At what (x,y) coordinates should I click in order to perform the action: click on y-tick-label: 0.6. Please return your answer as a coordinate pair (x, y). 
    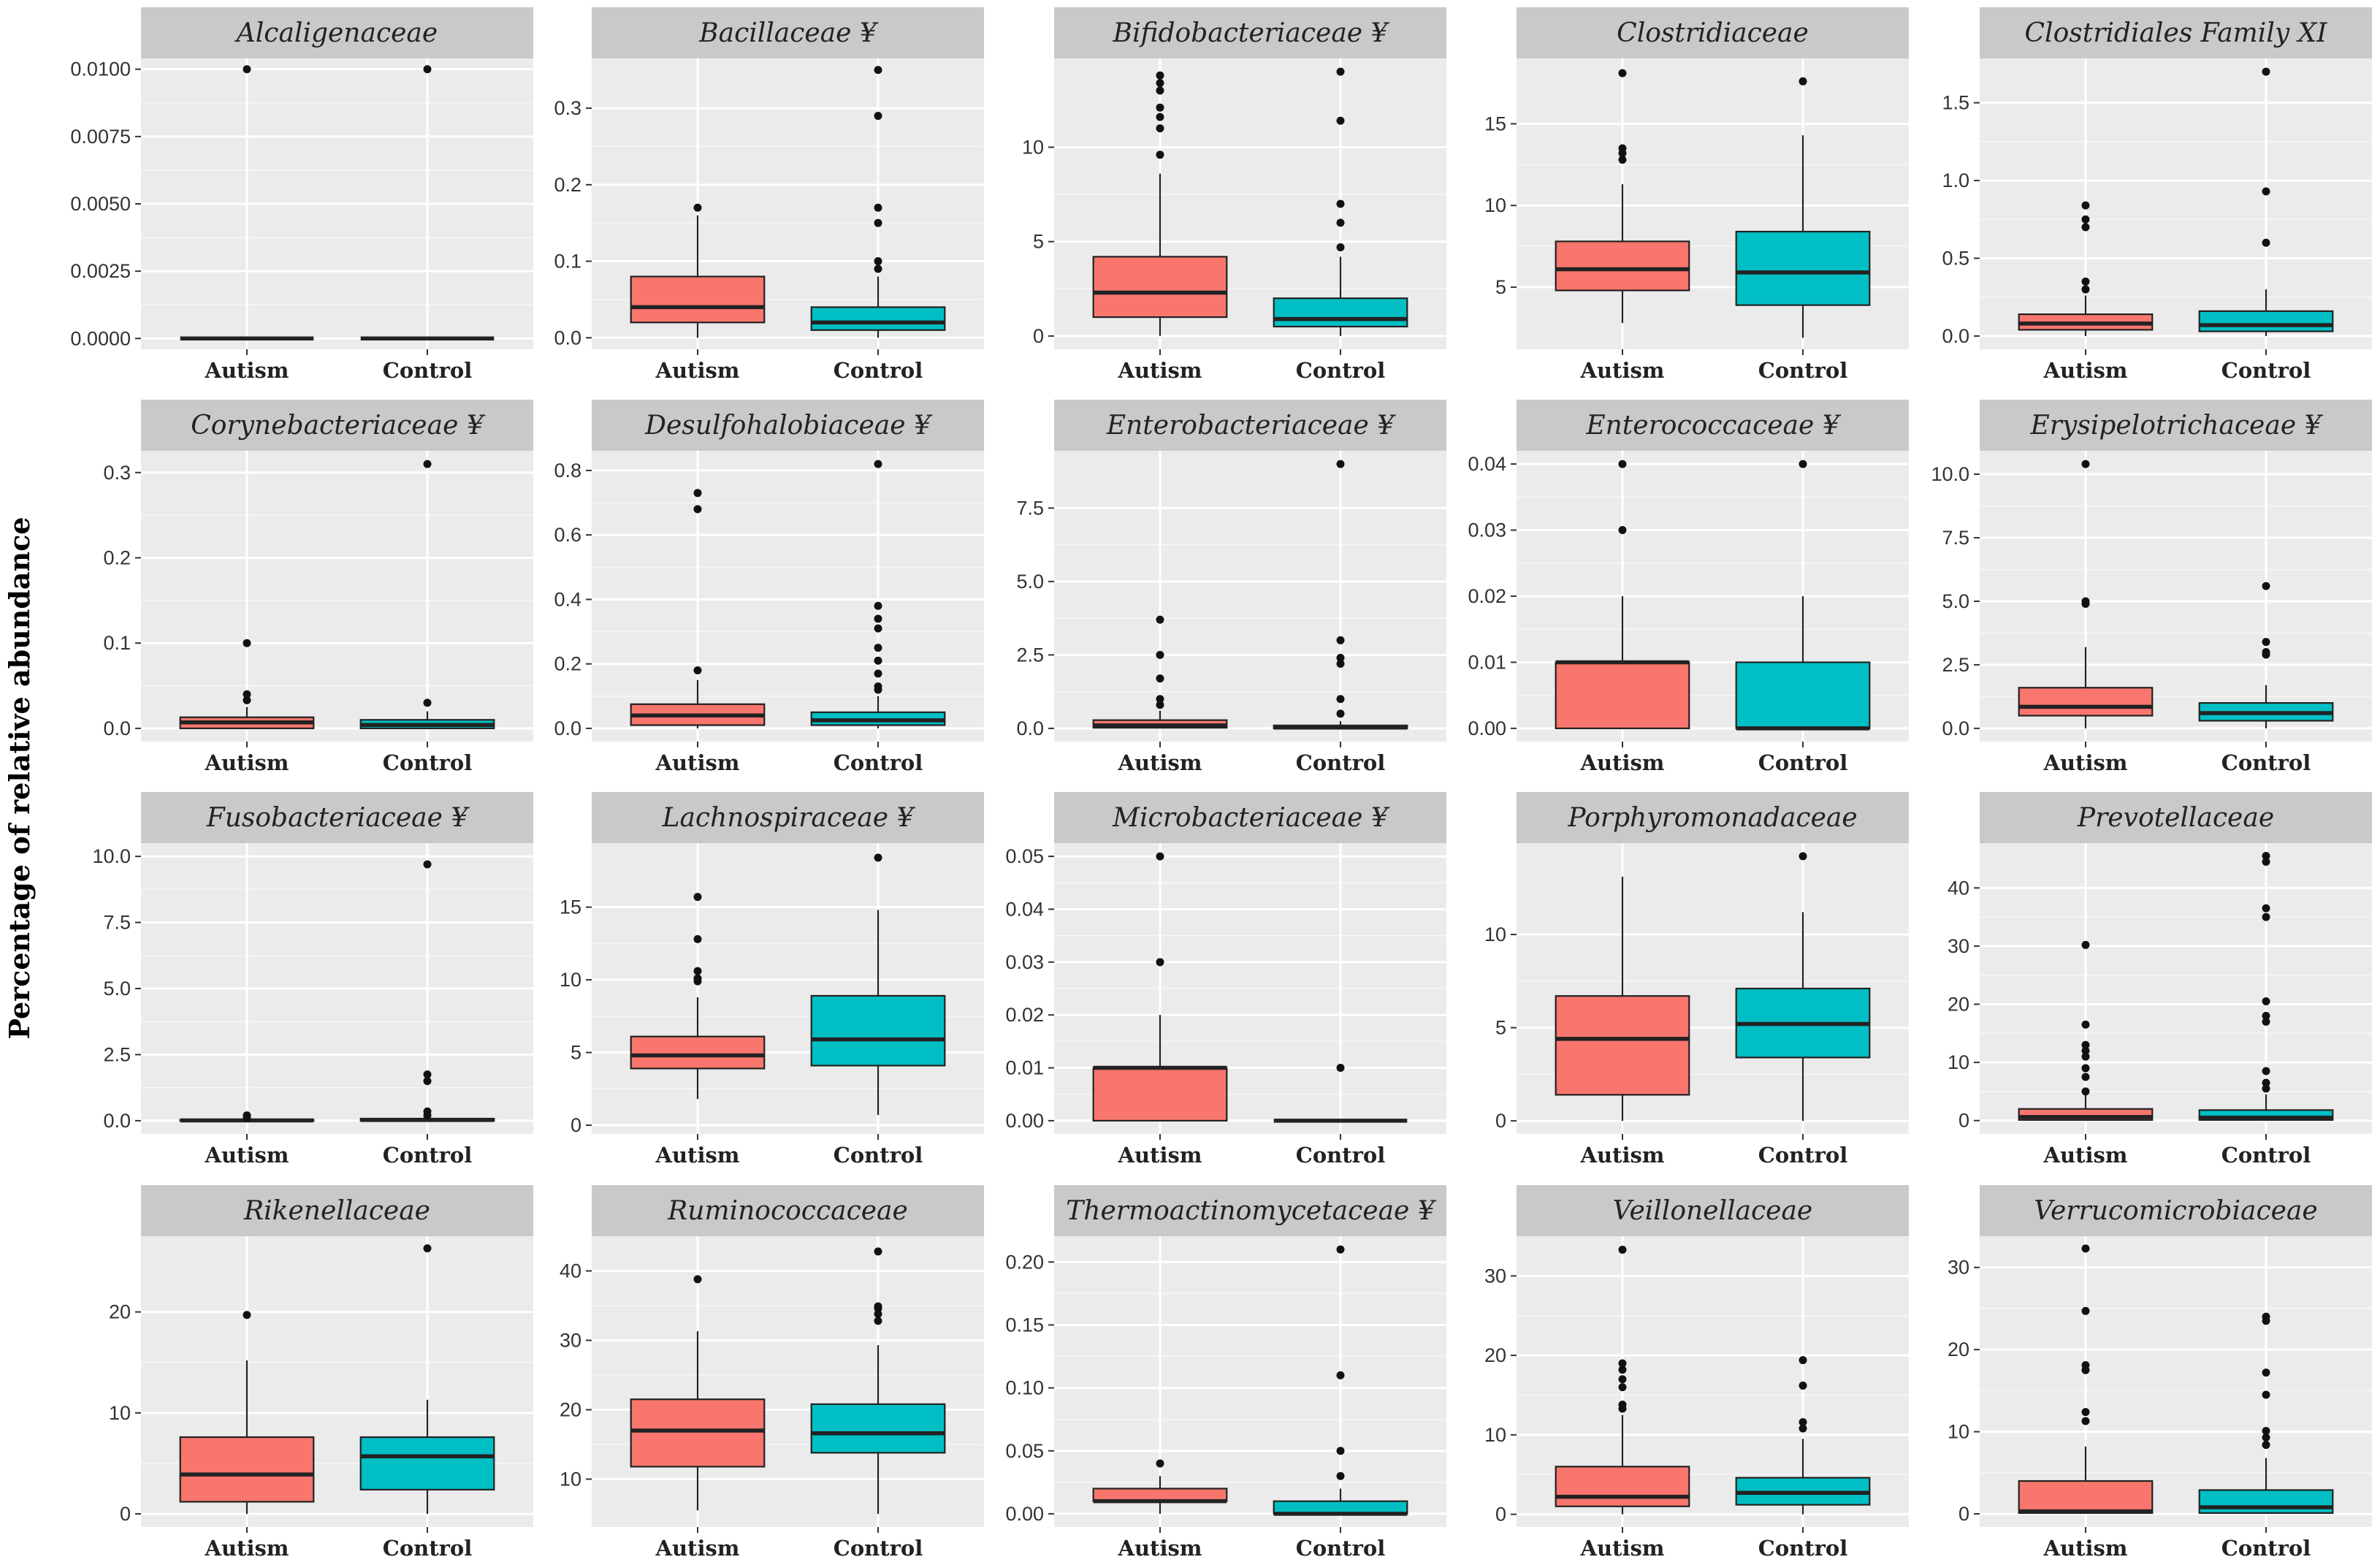
    Looking at the image, I should click on (567, 535).